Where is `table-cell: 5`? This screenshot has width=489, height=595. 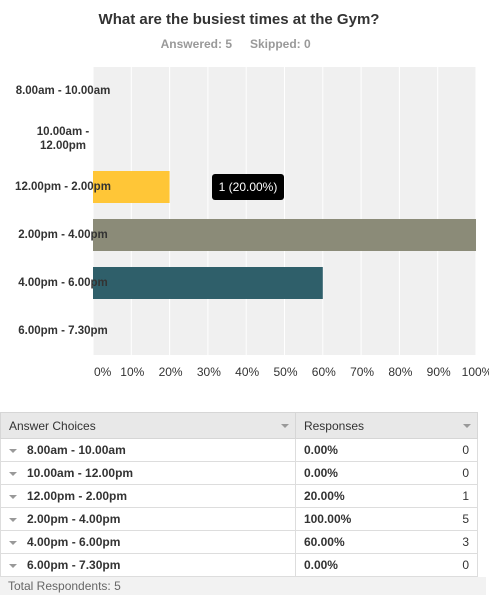 table-cell: 5 is located at coordinates (453, 519).